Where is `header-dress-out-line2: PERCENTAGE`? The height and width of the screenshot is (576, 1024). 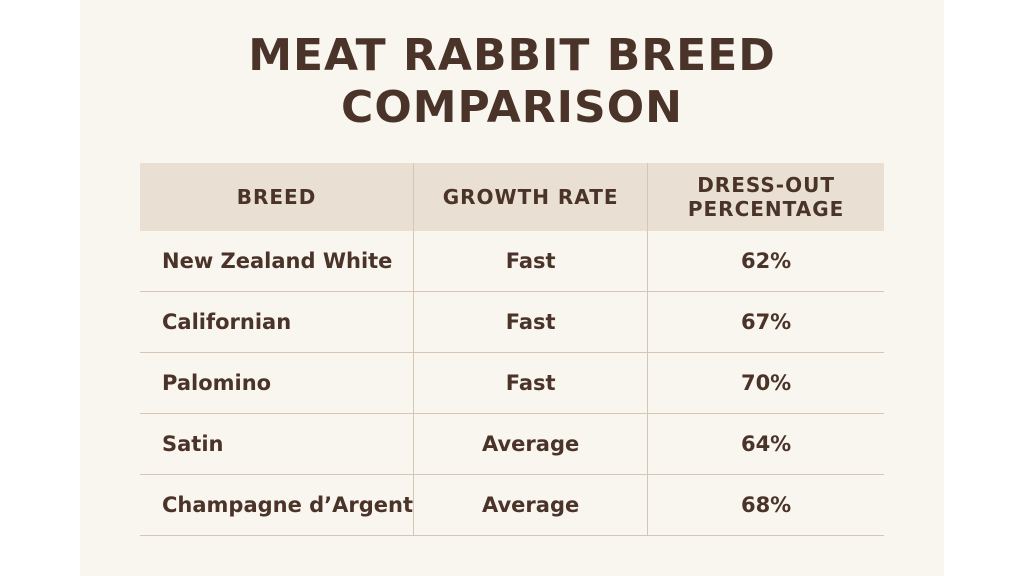
header-dress-out-line2: PERCENTAGE is located at coordinates (766, 209).